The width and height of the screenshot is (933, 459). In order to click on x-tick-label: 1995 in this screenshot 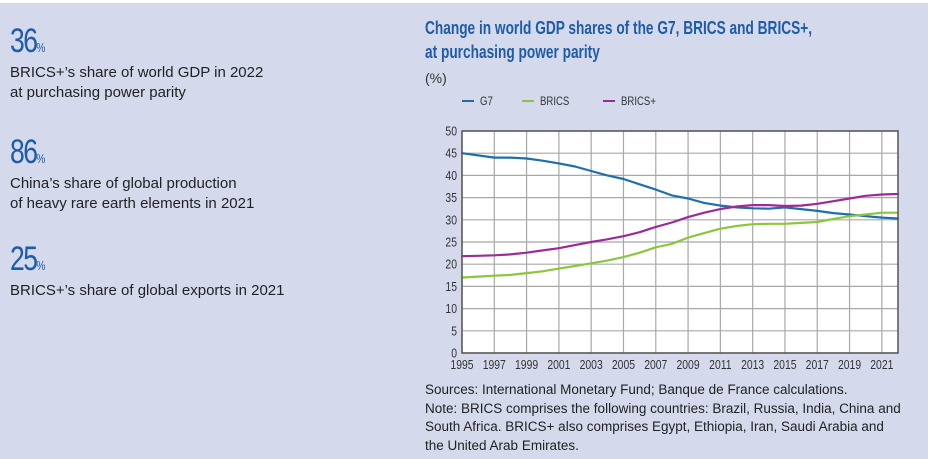, I will do `click(462, 365)`.